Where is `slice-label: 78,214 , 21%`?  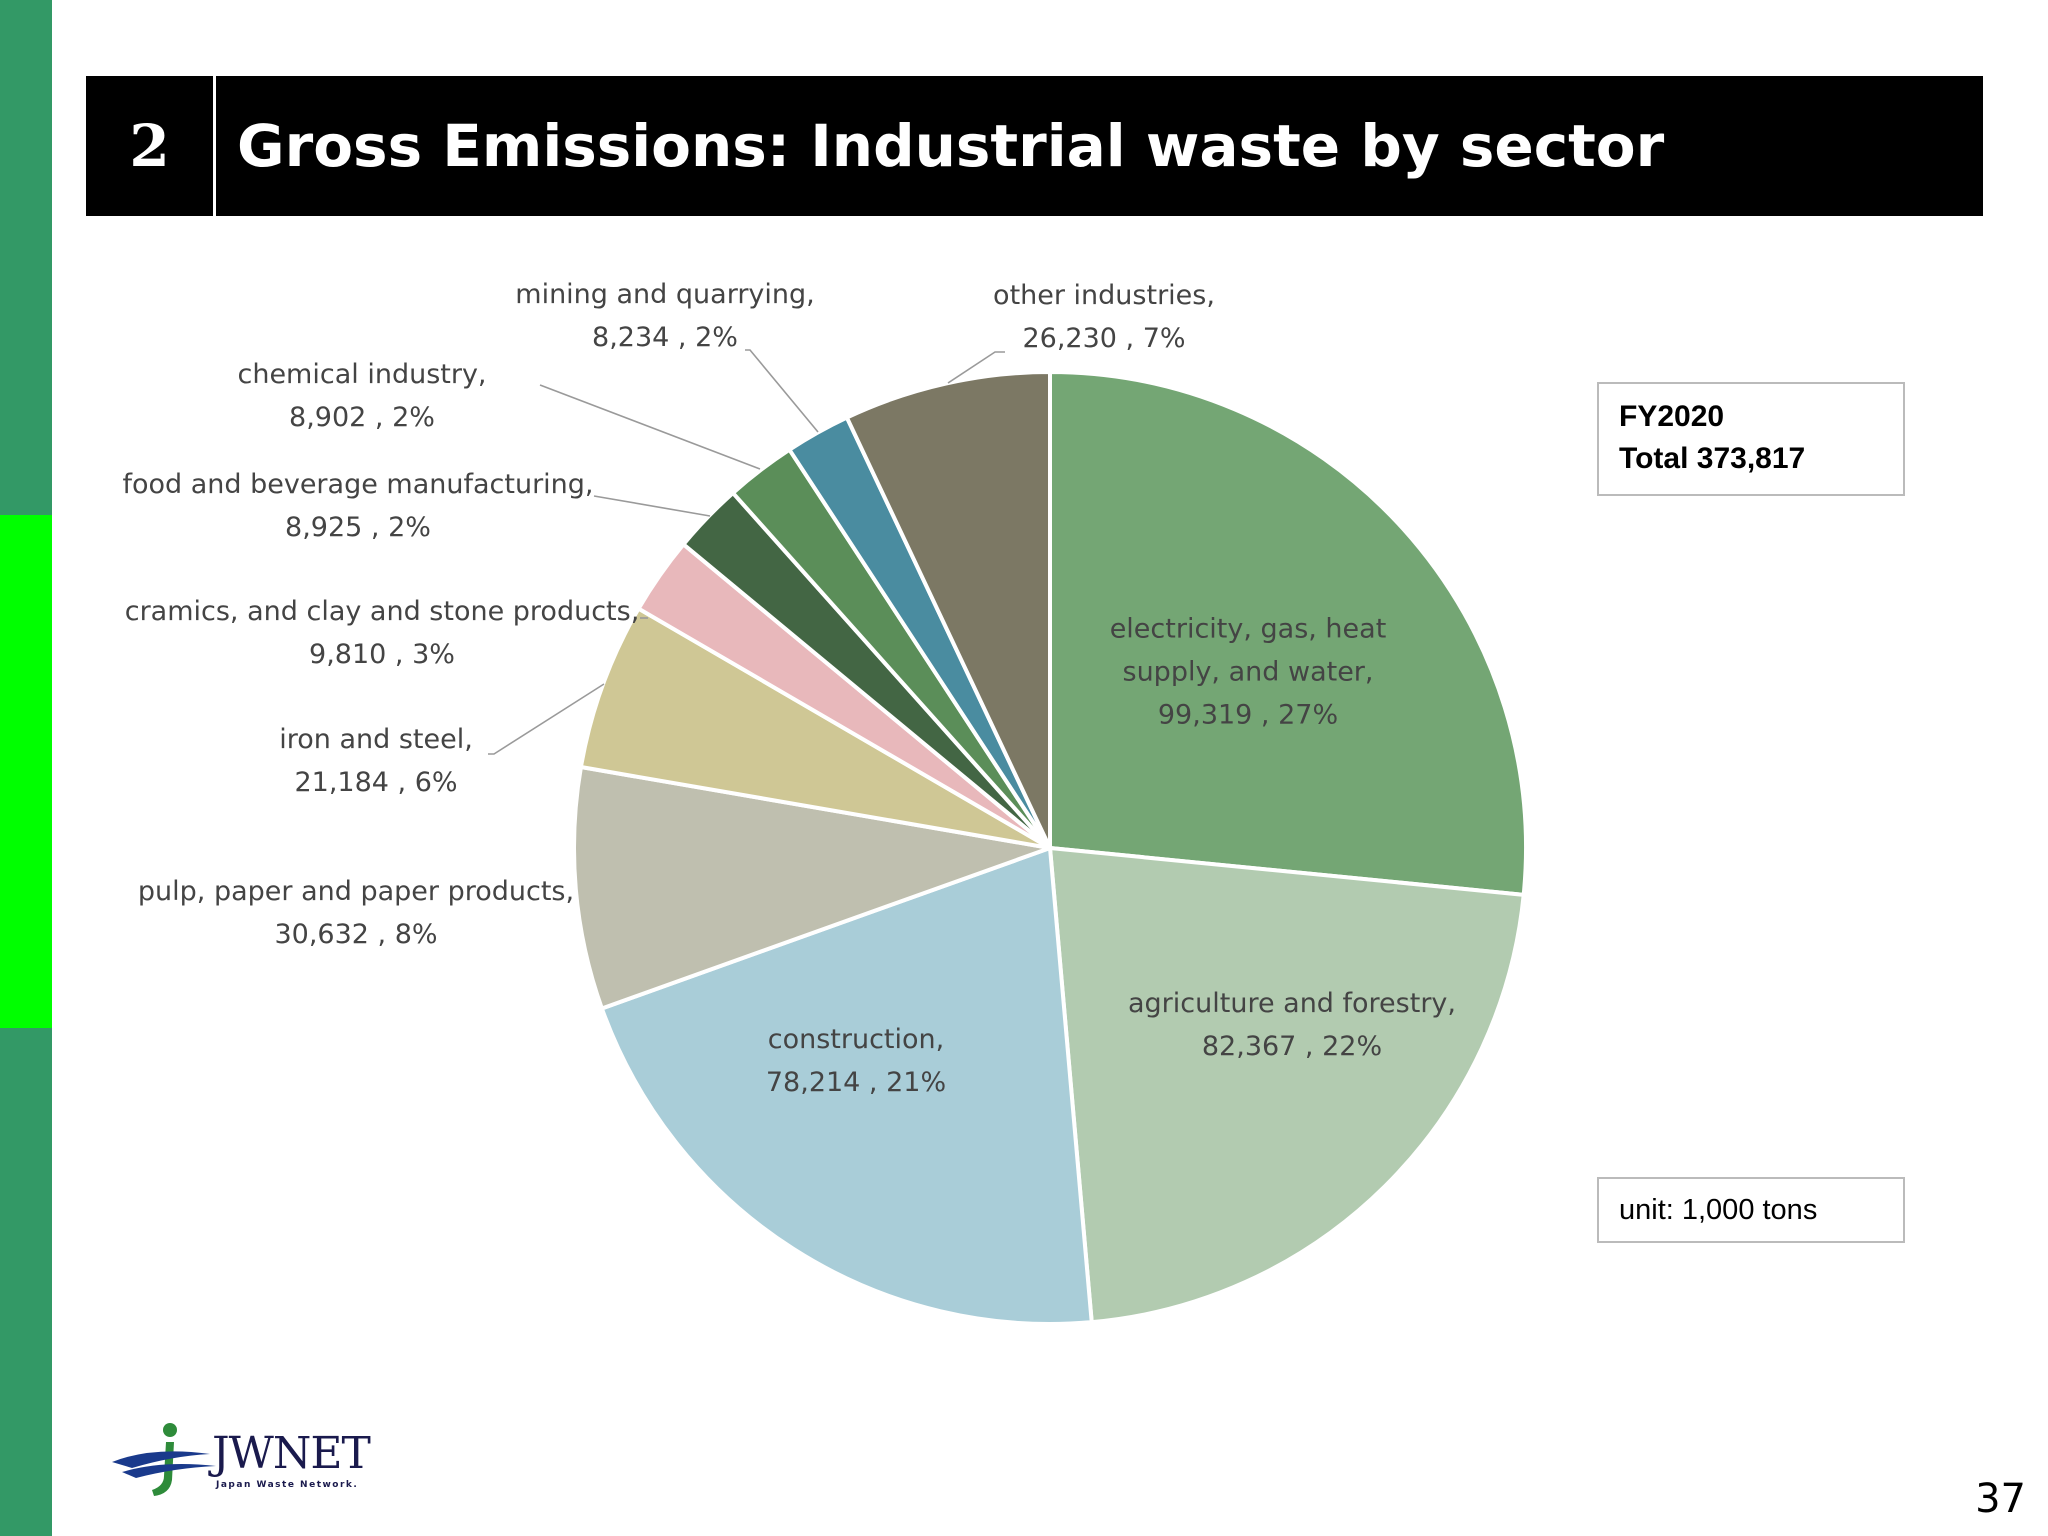
slice-label: 78,214 , 21% is located at coordinates (856, 1082).